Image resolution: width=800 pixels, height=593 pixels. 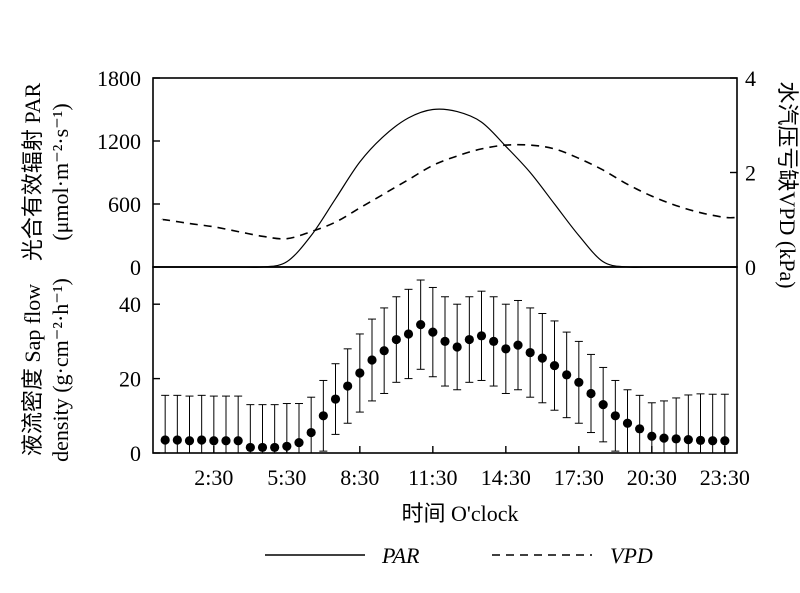 What do you see at coordinates (750, 173) in the screenshot?
I see `top-right-y-tick-label: 2` at bounding box center [750, 173].